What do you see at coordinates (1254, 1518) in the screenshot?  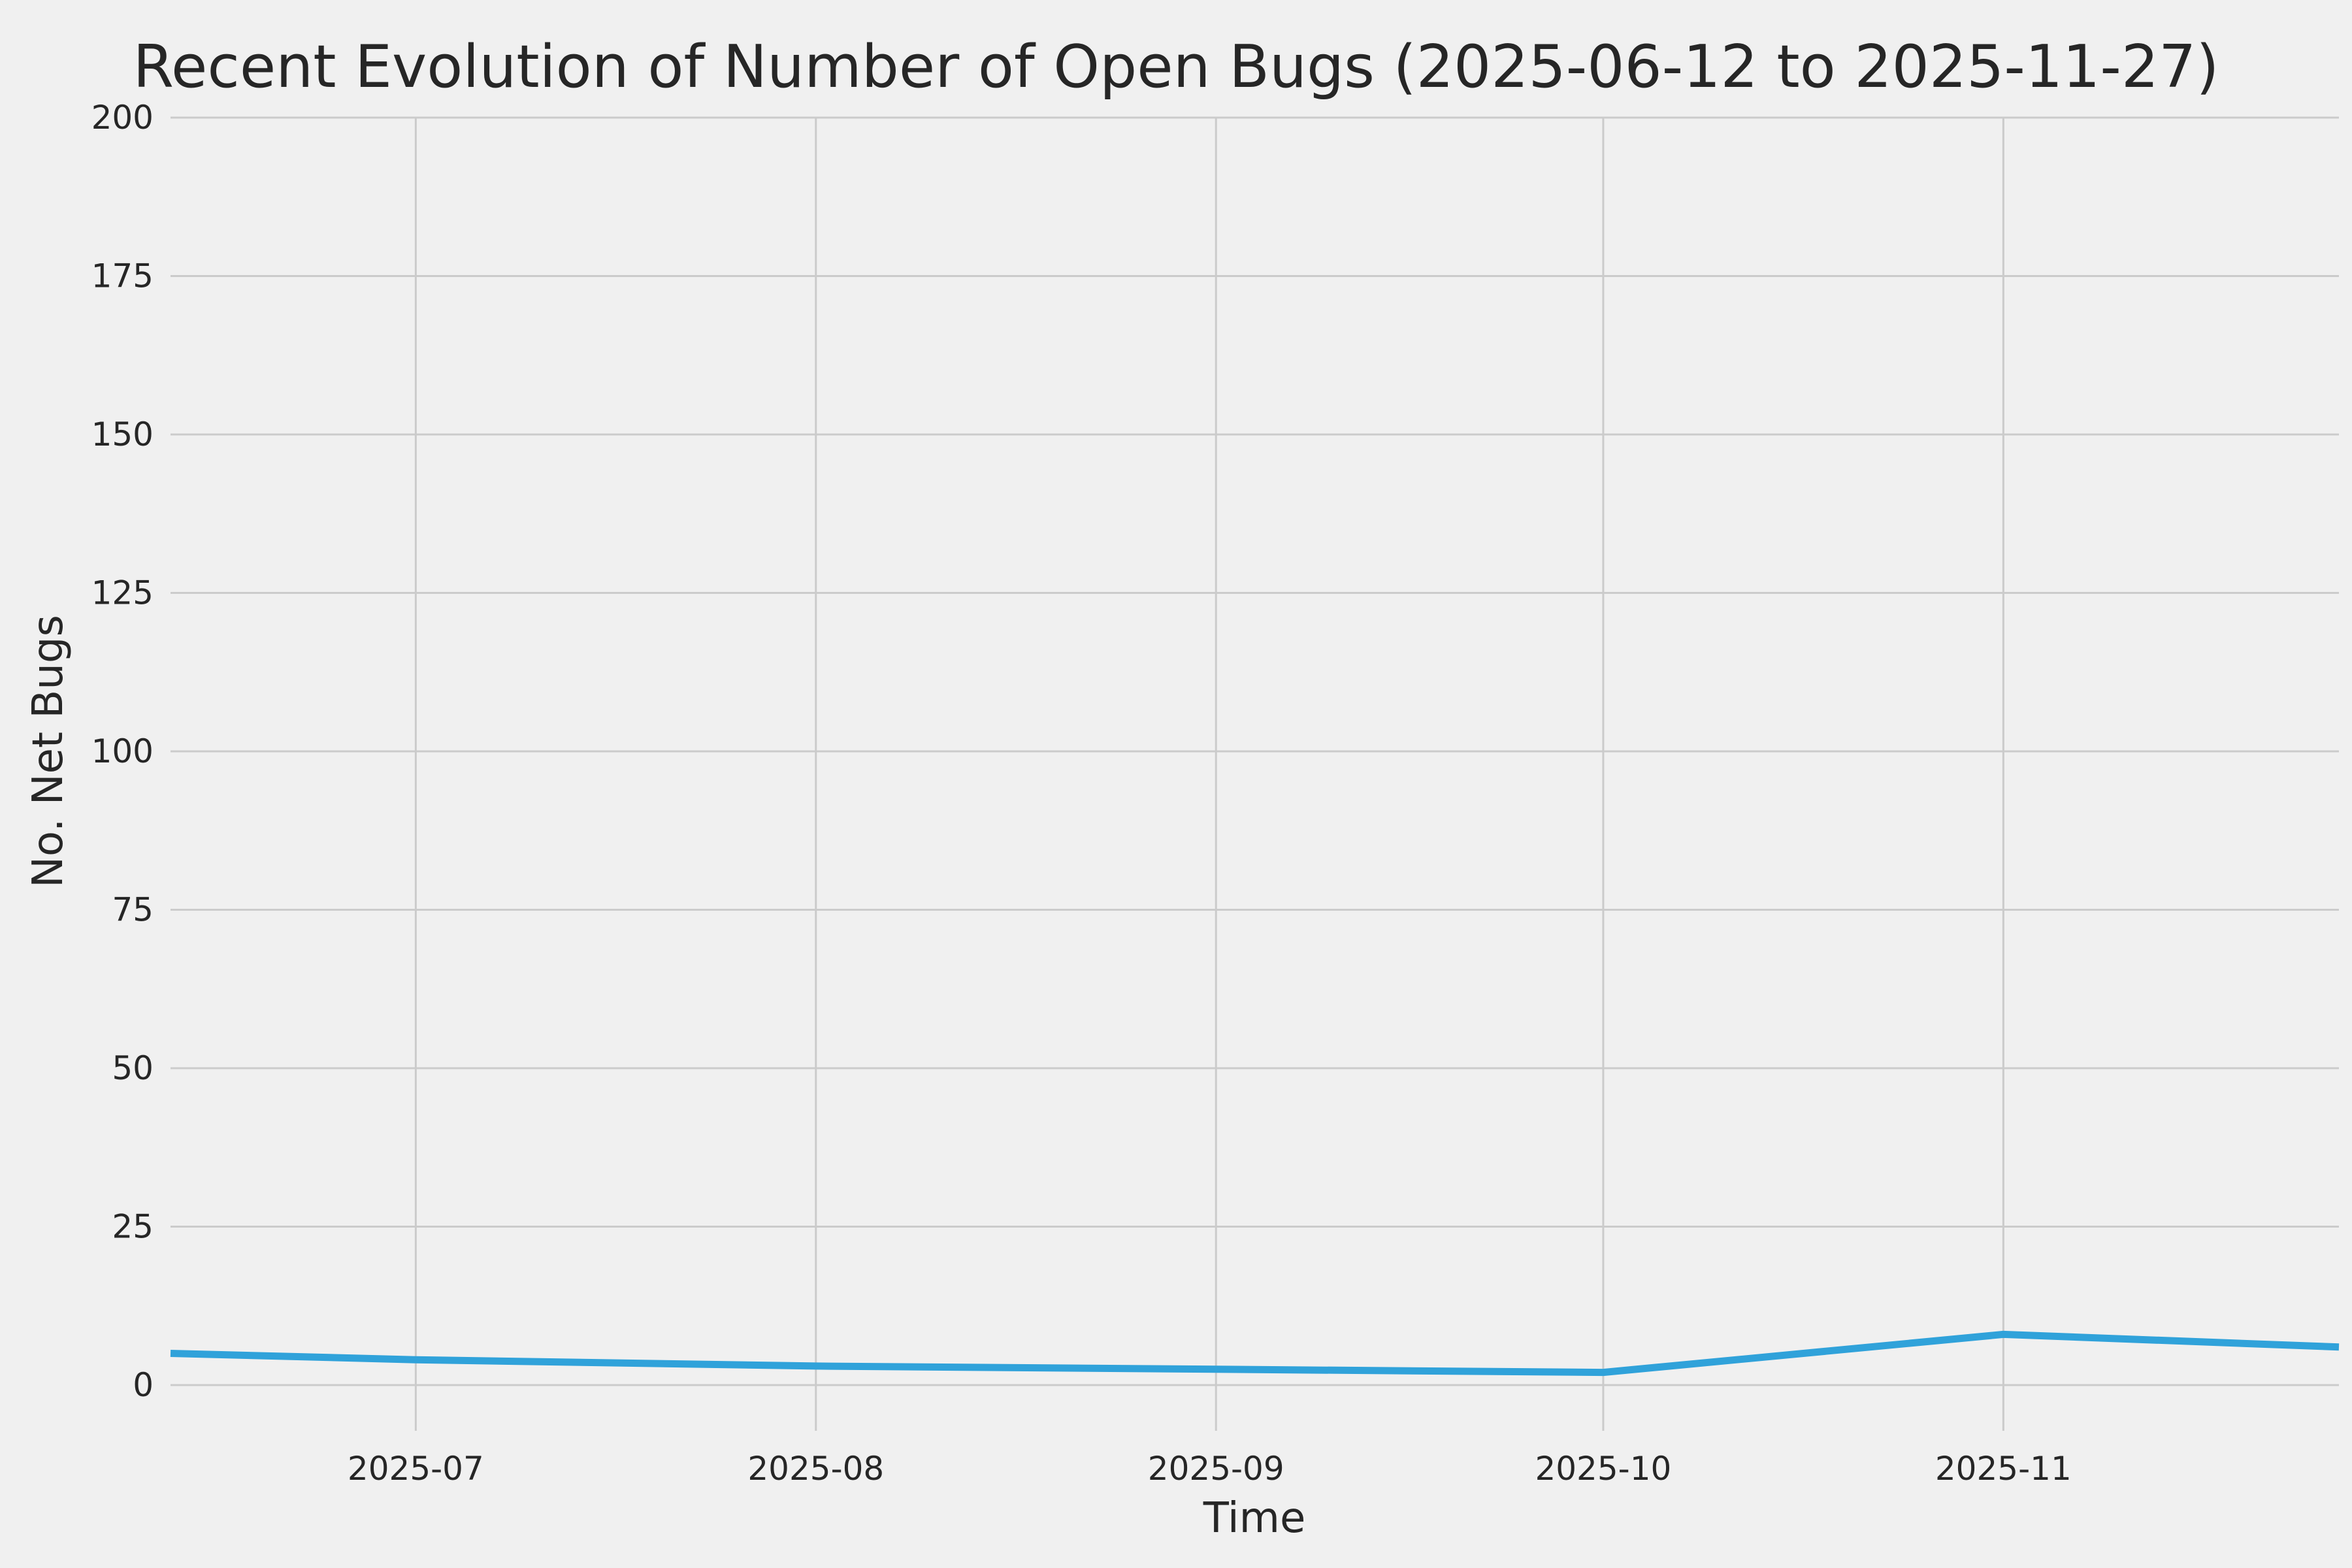 I see `x-axis-label: Time` at bounding box center [1254, 1518].